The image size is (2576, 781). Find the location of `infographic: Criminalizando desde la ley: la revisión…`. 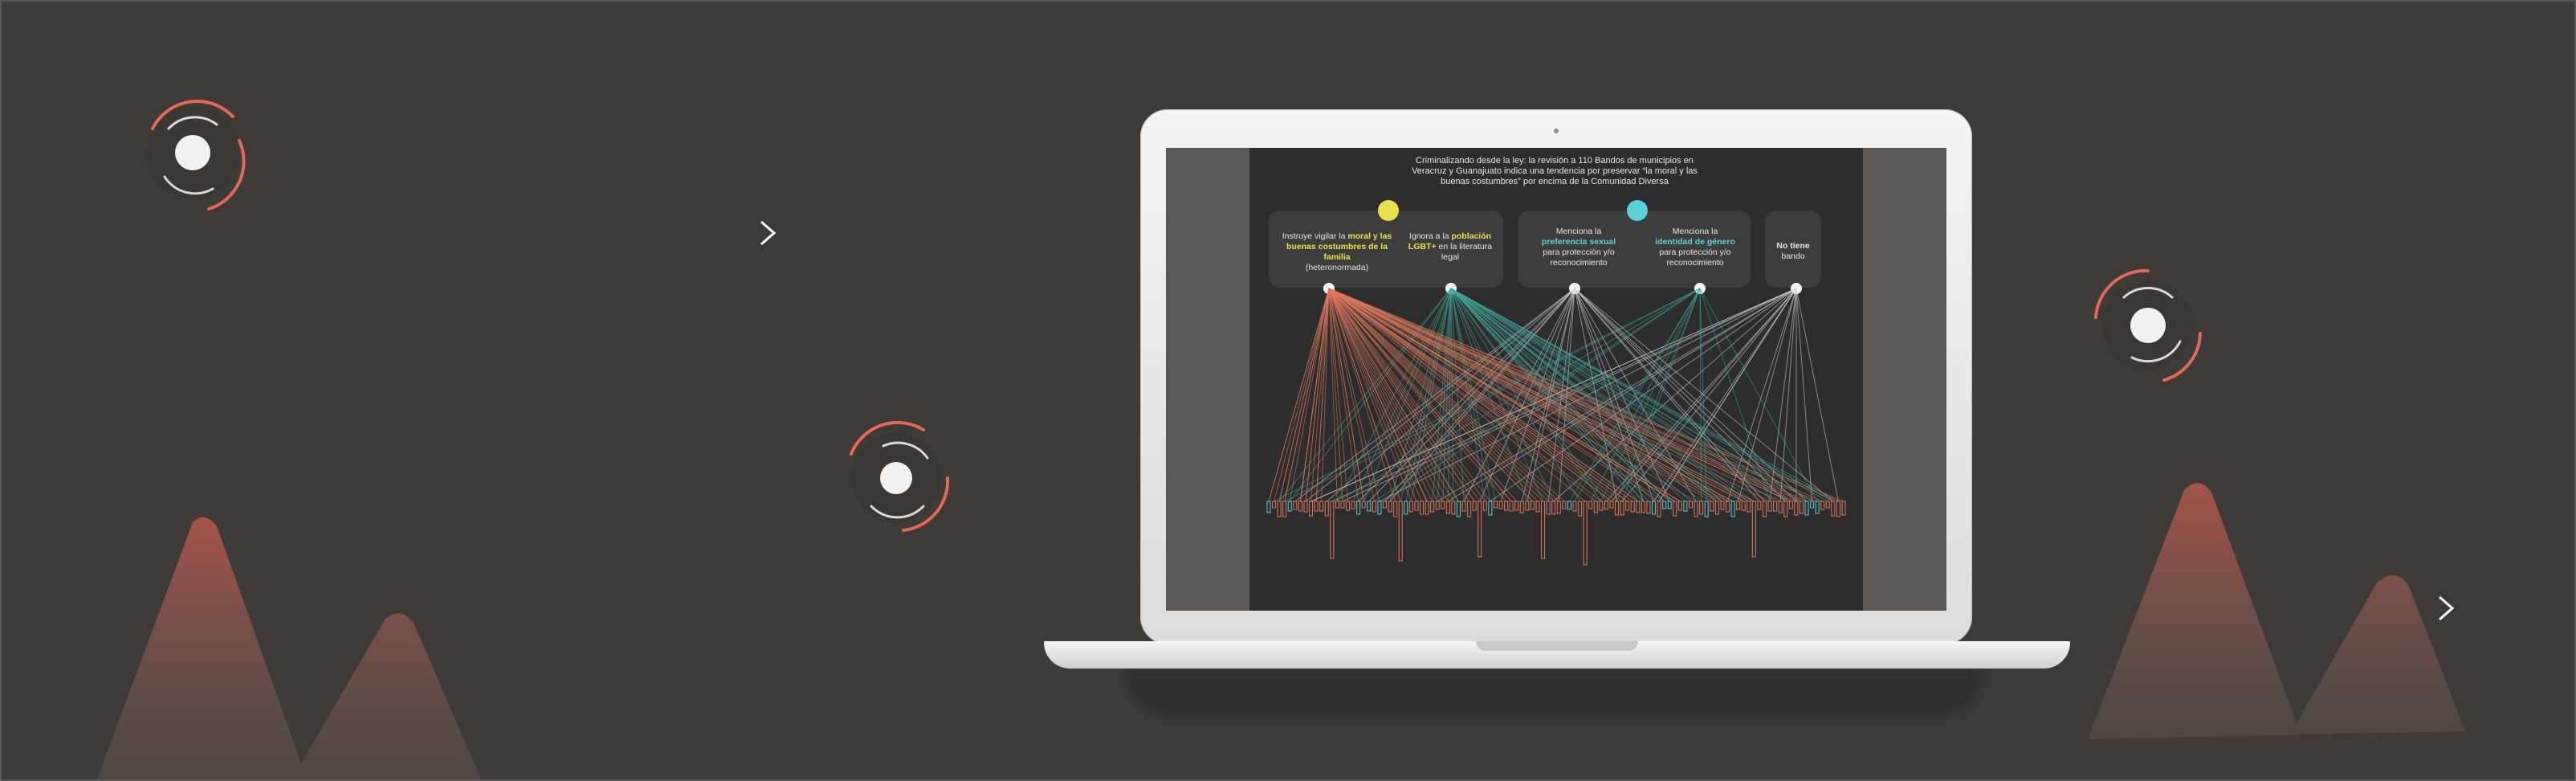

infographic: Criminalizando desde la ley: la revisión… is located at coordinates (1556, 379).